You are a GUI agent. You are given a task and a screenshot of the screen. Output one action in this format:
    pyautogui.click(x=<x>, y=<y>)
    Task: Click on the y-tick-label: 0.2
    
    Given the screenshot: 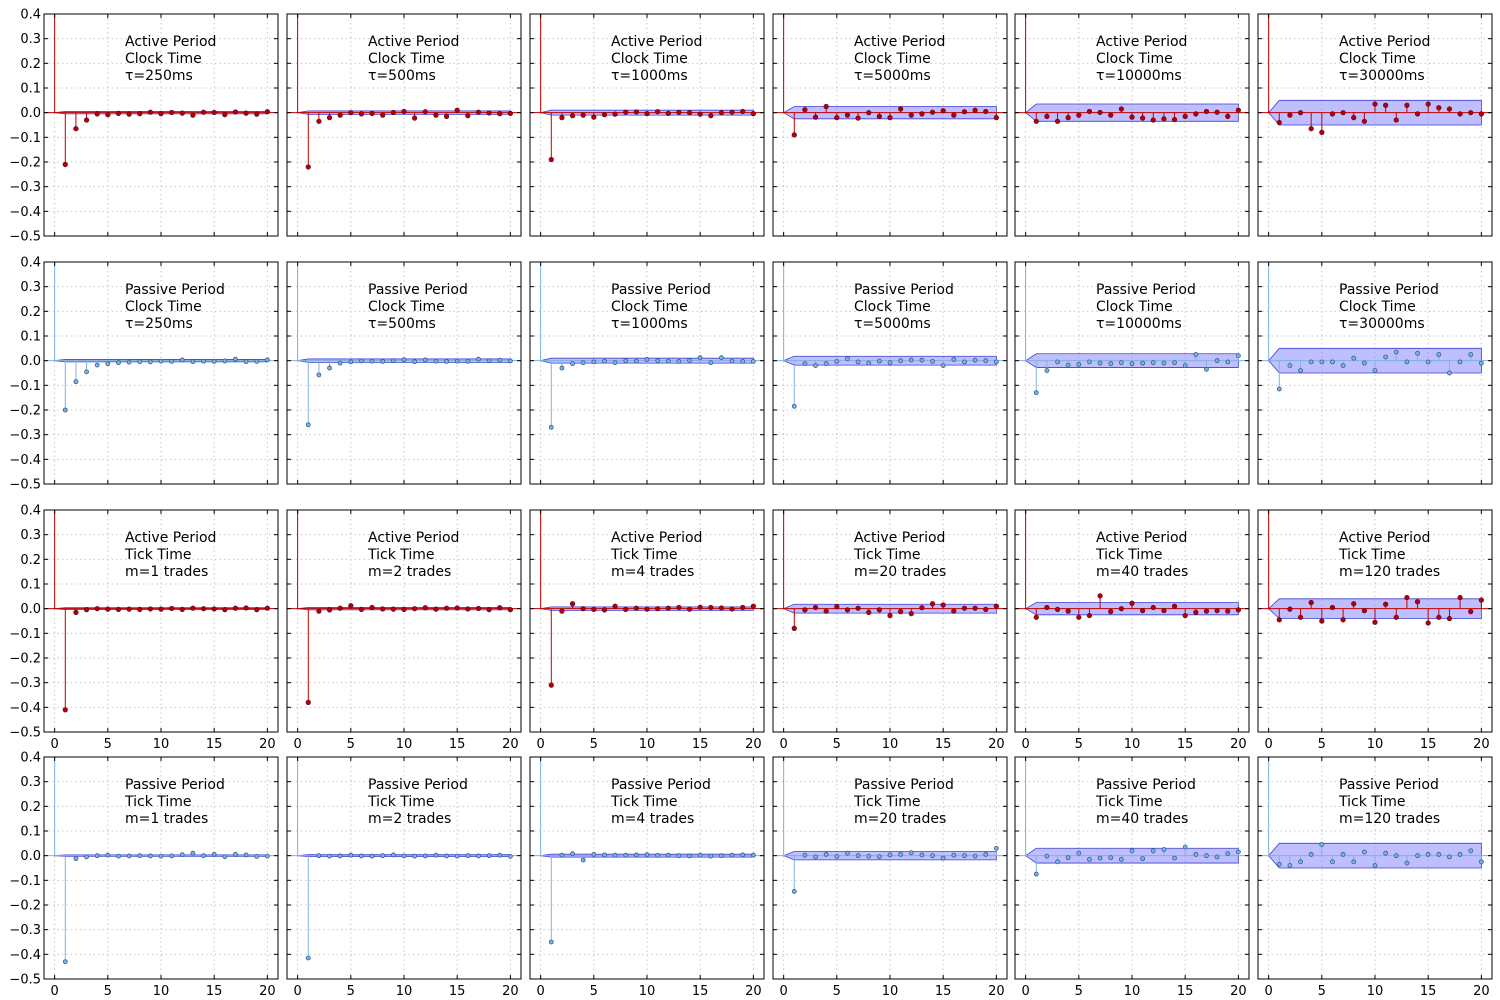 What is the action you would take?
    pyautogui.click(x=30, y=560)
    